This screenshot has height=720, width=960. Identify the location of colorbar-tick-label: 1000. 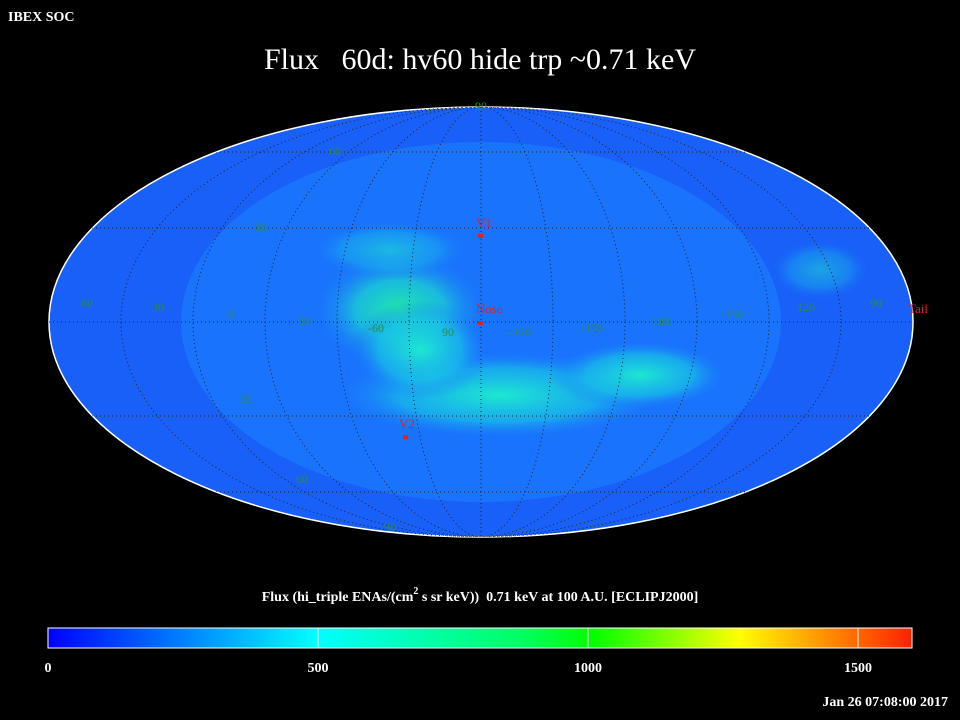
(588, 668).